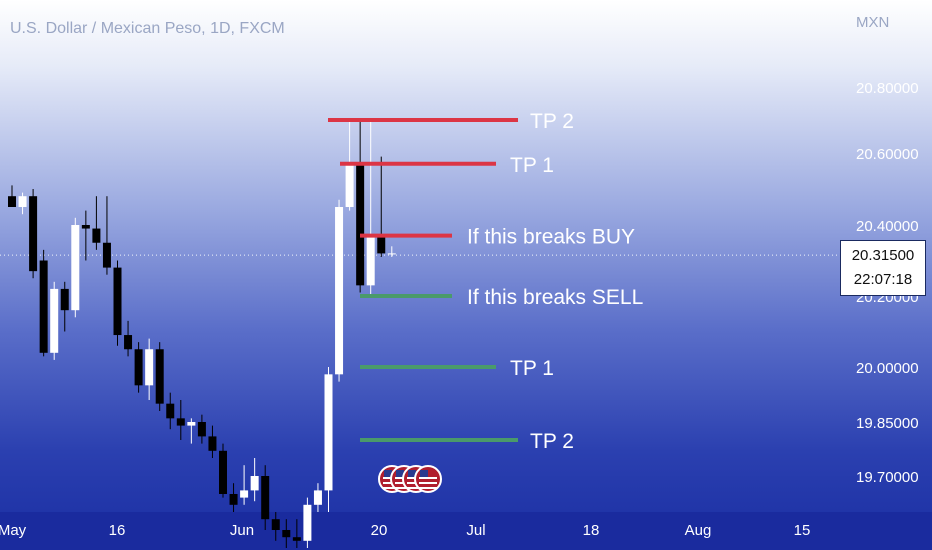 The width and height of the screenshot is (932, 550). I want to click on x-tick-label: Jun, so click(242, 530).